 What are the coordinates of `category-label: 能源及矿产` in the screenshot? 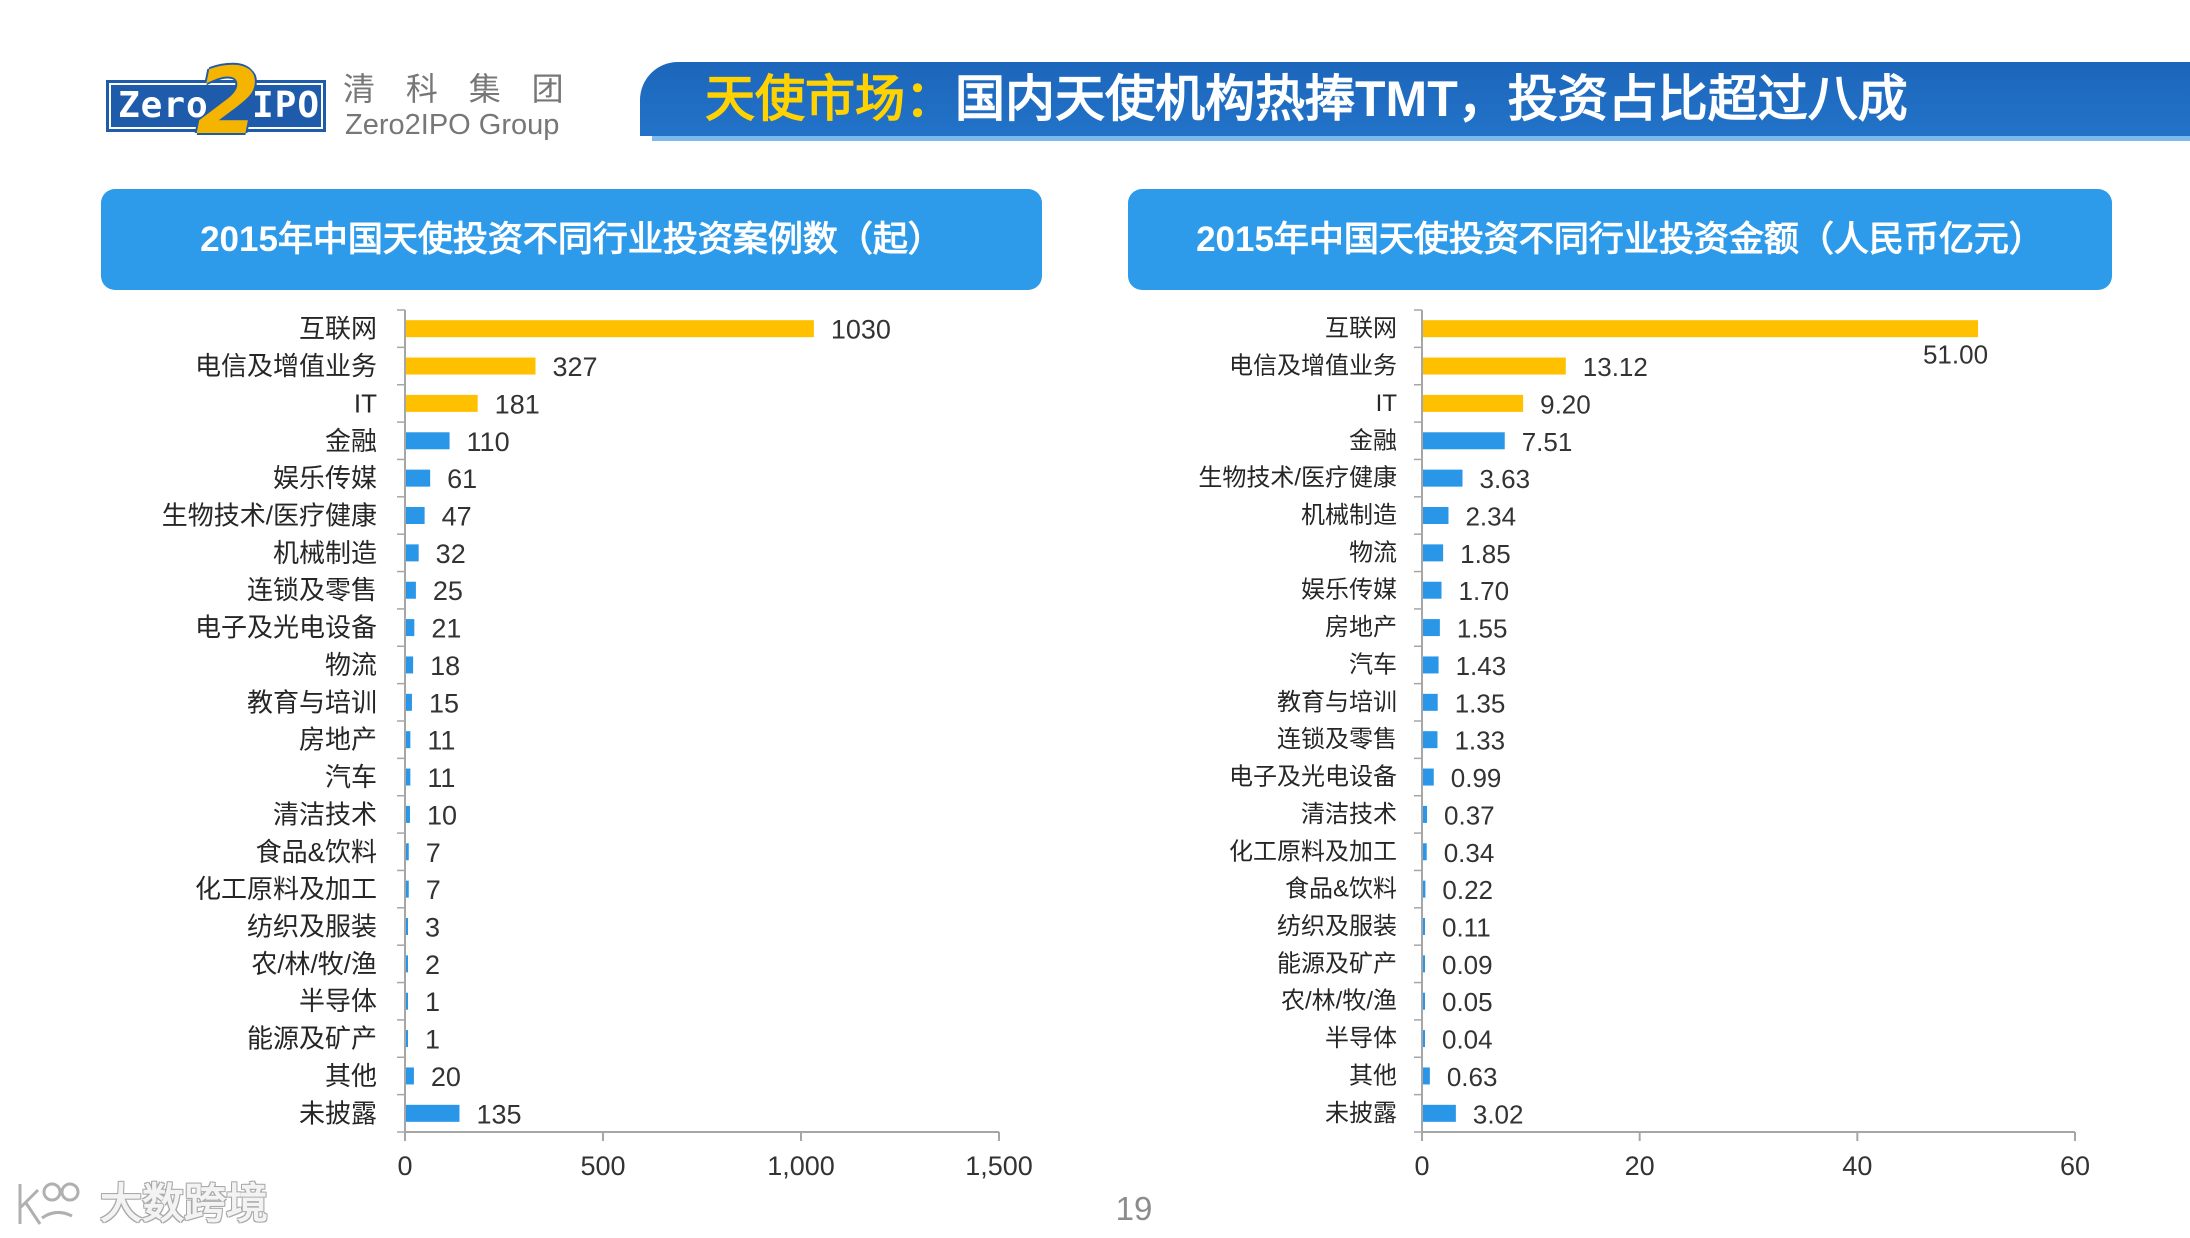 It's located at (312, 1039).